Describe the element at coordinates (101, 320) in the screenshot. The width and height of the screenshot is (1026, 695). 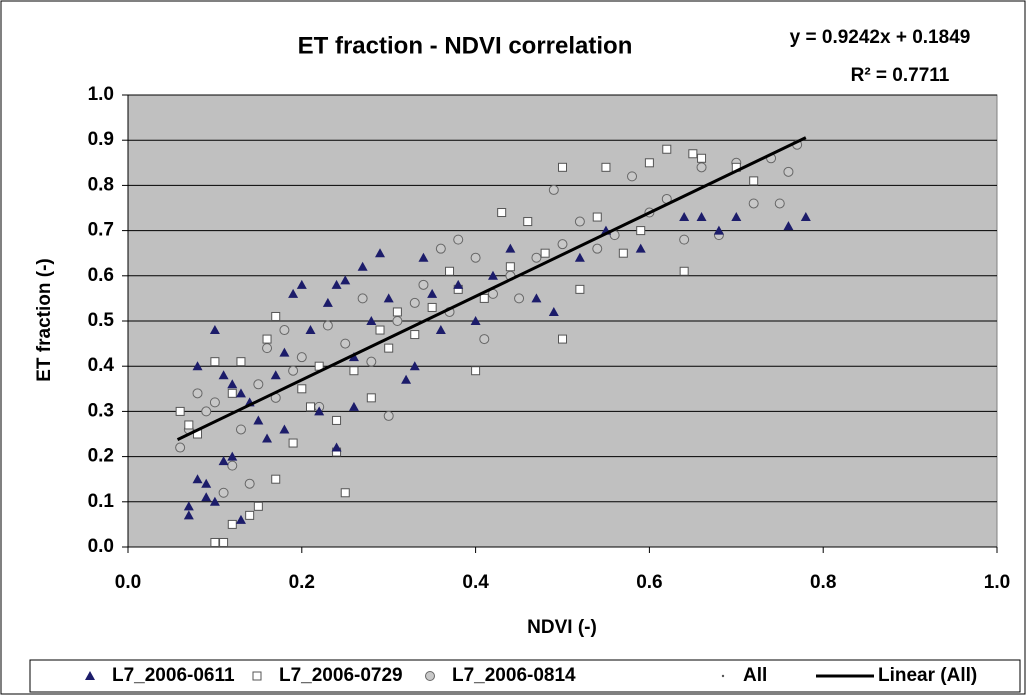
I see `y-tick-label: 0.5` at that location.